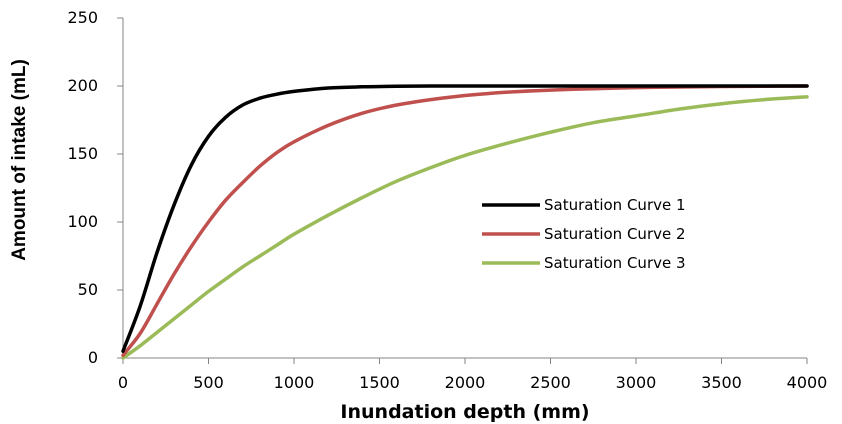 The image size is (842, 424). Describe the element at coordinates (294, 382) in the screenshot. I see `x-tick-label: 1000` at that location.